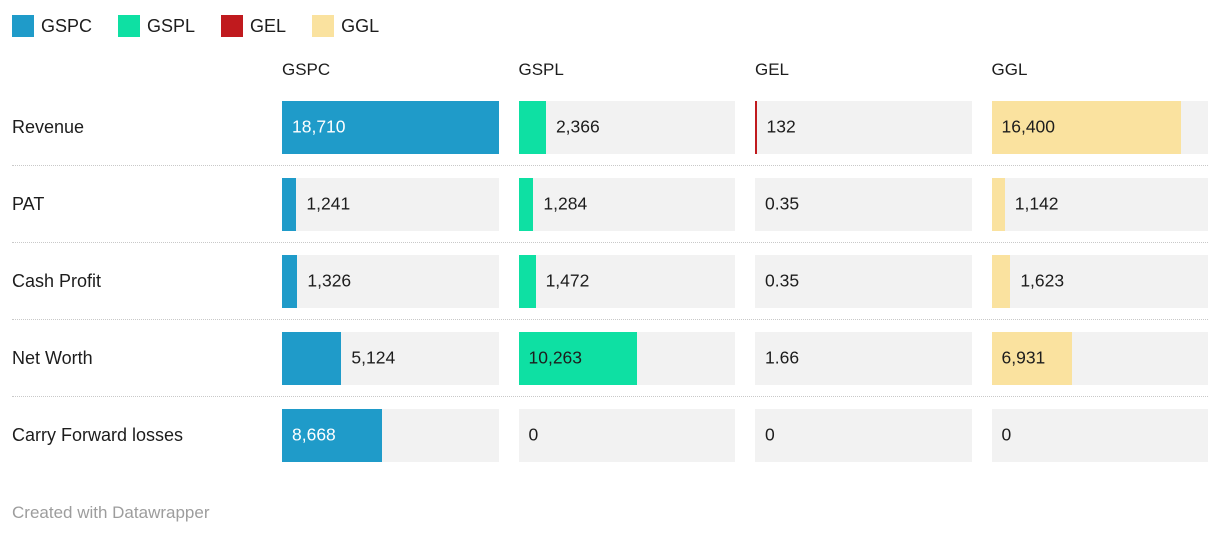 Image resolution: width=1220 pixels, height=542 pixels. Describe the element at coordinates (610, 26) in the screenshot. I see `legend: GSPC GSPL GEL GGL` at that location.